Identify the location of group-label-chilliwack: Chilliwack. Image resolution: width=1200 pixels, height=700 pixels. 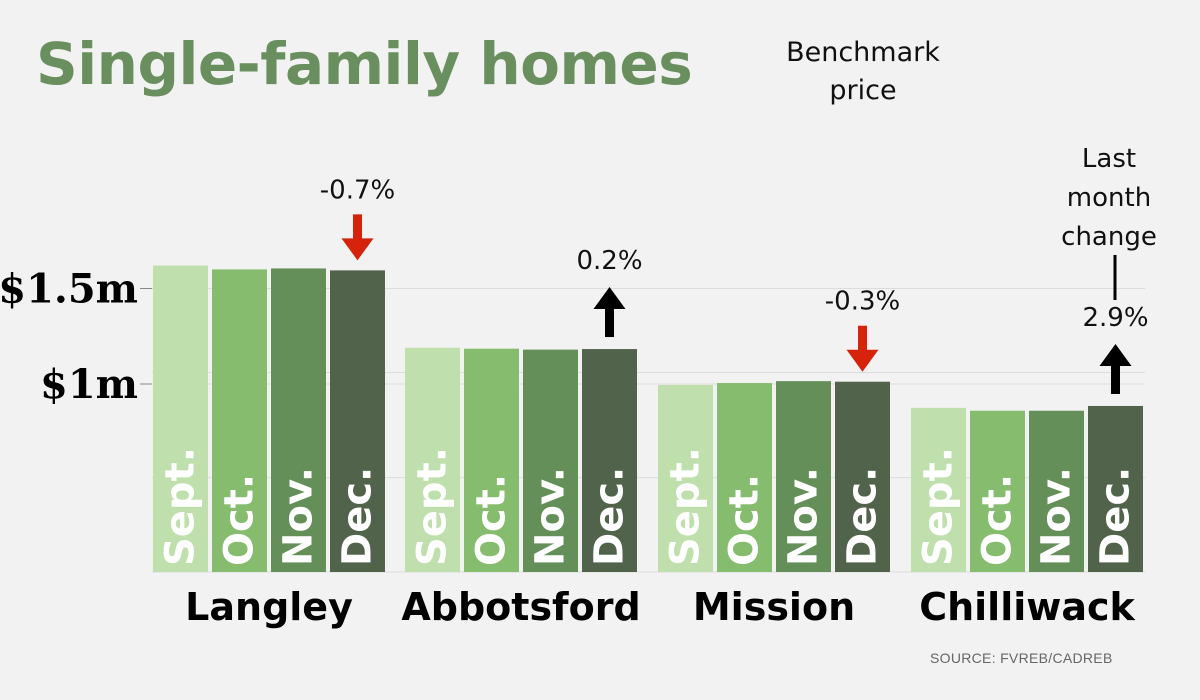
(1027, 607).